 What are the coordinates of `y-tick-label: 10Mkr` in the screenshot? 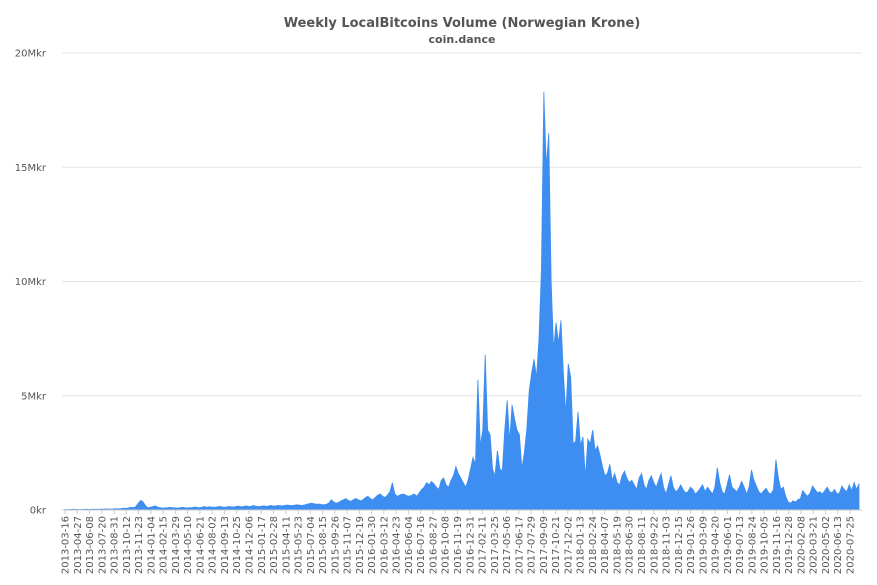 It's located at (31, 282).